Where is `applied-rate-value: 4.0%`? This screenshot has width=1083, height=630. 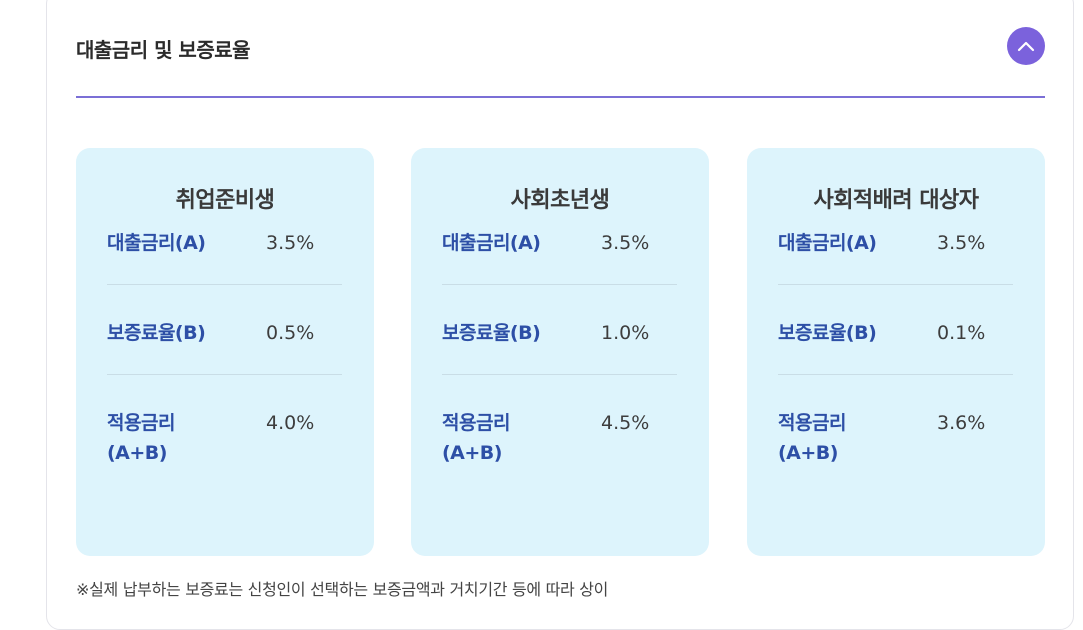
applied-rate-value: 4.0% is located at coordinates (290, 423).